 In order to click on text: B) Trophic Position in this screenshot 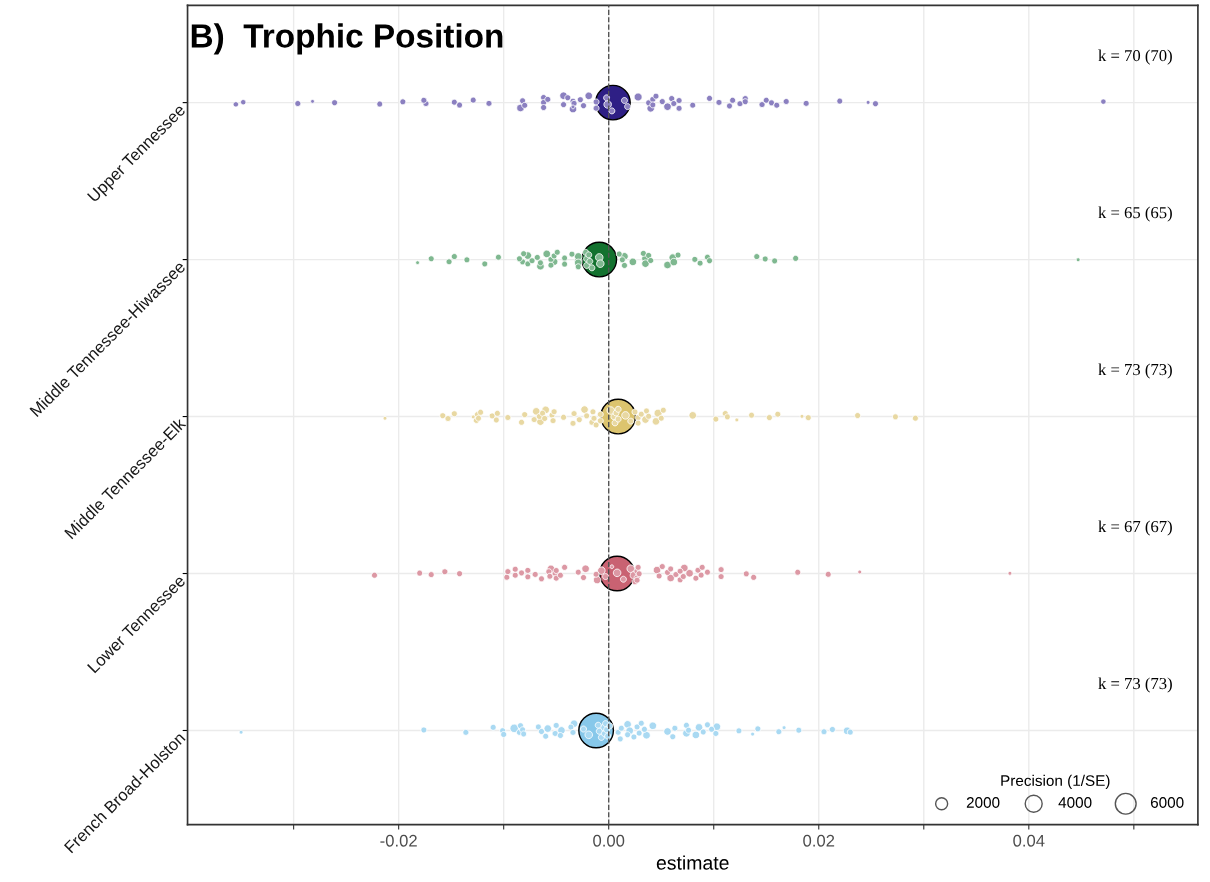, I will do `click(347, 39)`.